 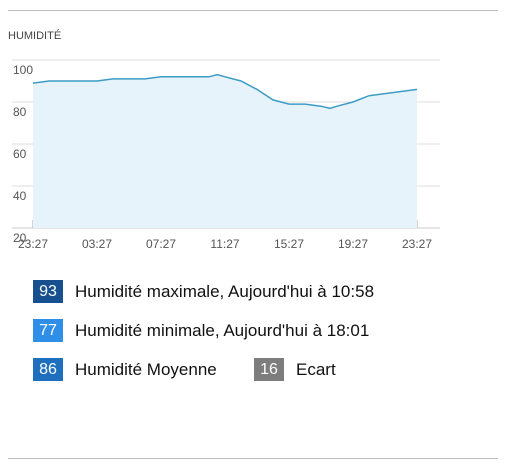 What do you see at coordinates (295, 369) in the screenshot?
I see `stat: 16 Ecart` at bounding box center [295, 369].